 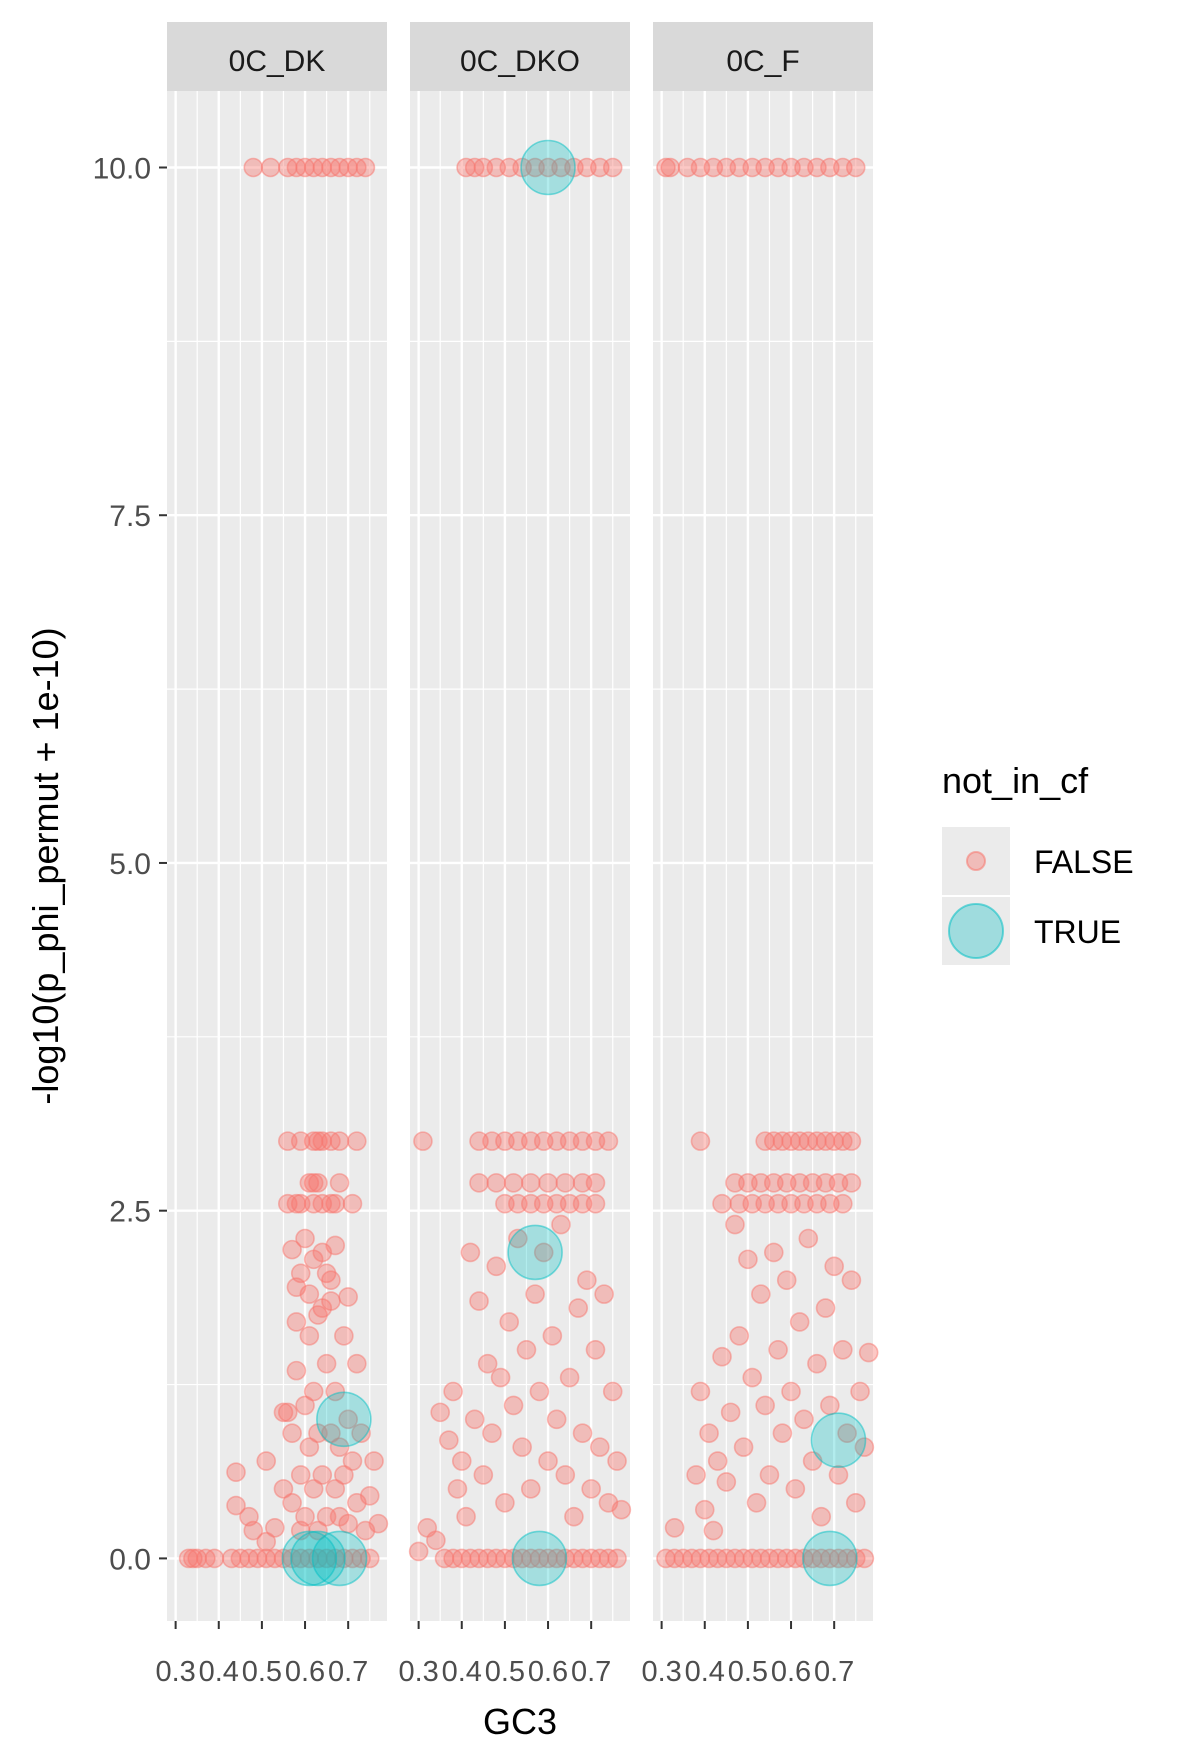 I want to click on x-tick-label: 0.5, so click(x=505, y=1672).